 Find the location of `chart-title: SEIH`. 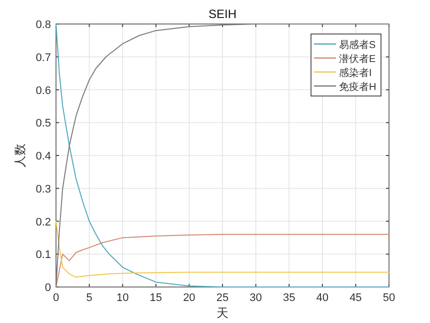

chart-title: SEIH is located at coordinates (222, 14).